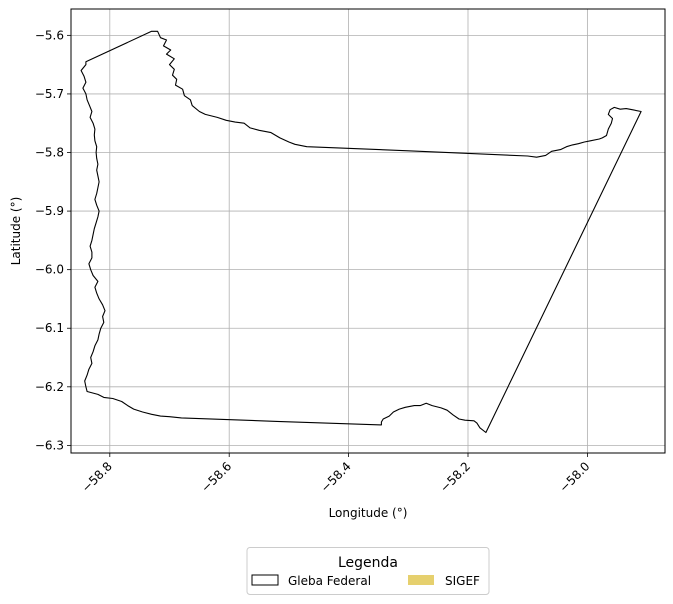 This screenshot has width=673, height=604. What do you see at coordinates (49, 94) in the screenshot?
I see `y-tick-label: −5.7` at bounding box center [49, 94].